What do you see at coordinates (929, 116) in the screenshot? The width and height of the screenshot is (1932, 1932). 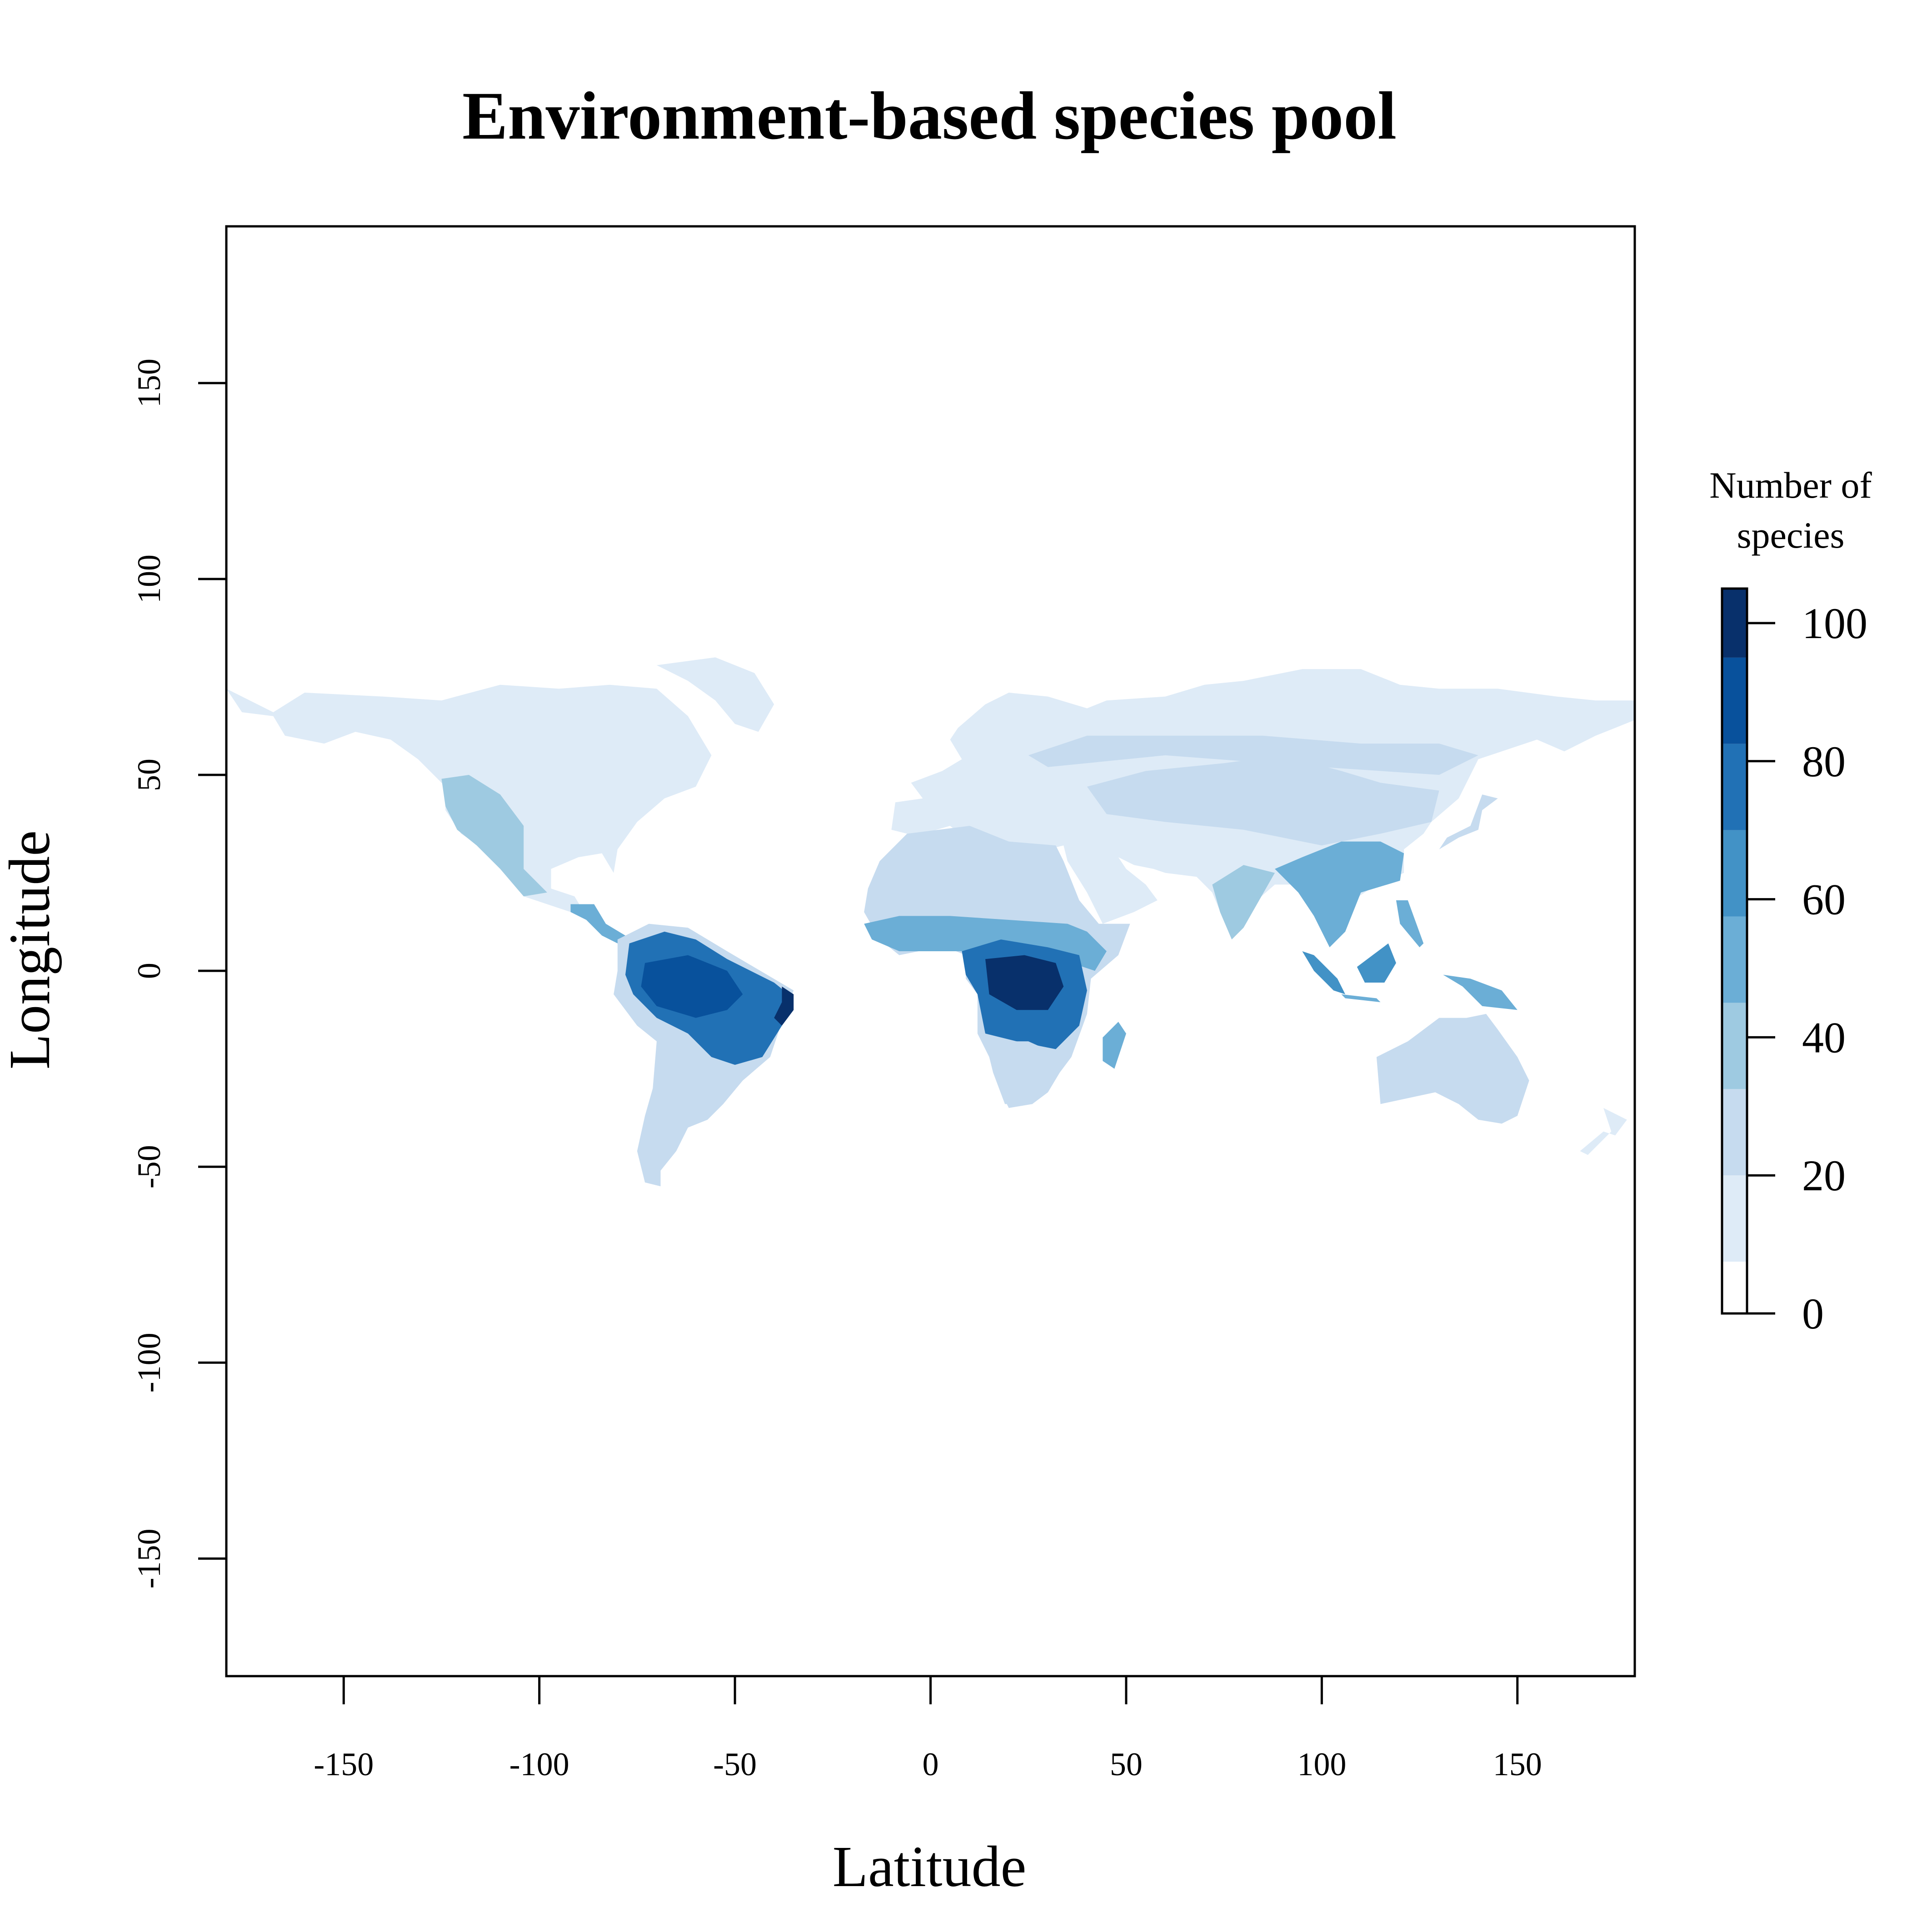 I see `chart-title: Environment-based species pool` at bounding box center [929, 116].